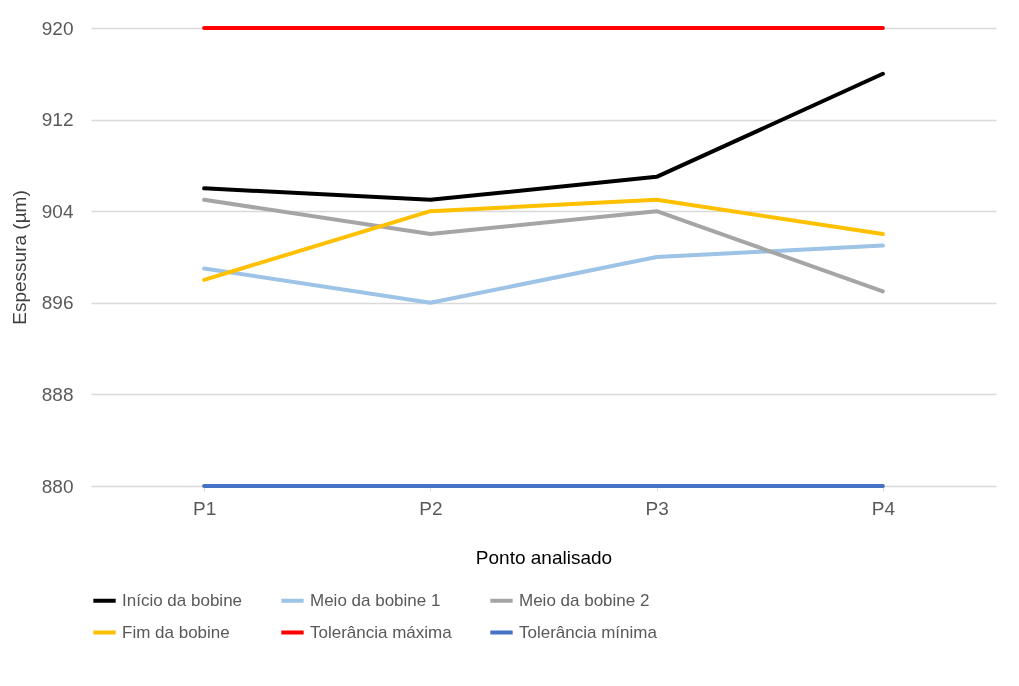 This screenshot has height=686, width=1019. Describe the element at coordinates (381, 632) in the screenshot. I see `legend-label: Tolerância máxima` at that location.